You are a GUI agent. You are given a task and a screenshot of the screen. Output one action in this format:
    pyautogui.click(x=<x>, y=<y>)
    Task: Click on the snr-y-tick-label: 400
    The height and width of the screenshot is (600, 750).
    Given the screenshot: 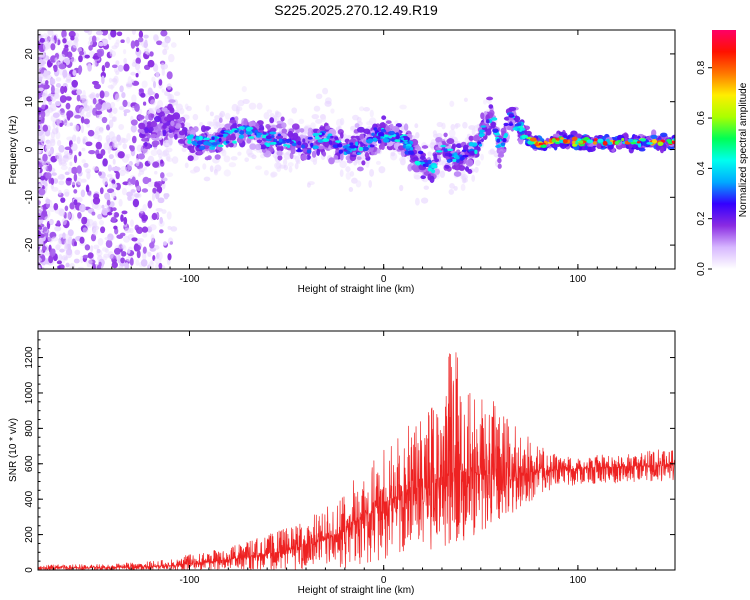 What is the action you would take?
    pyautogui.click(x=29, y=498)
    